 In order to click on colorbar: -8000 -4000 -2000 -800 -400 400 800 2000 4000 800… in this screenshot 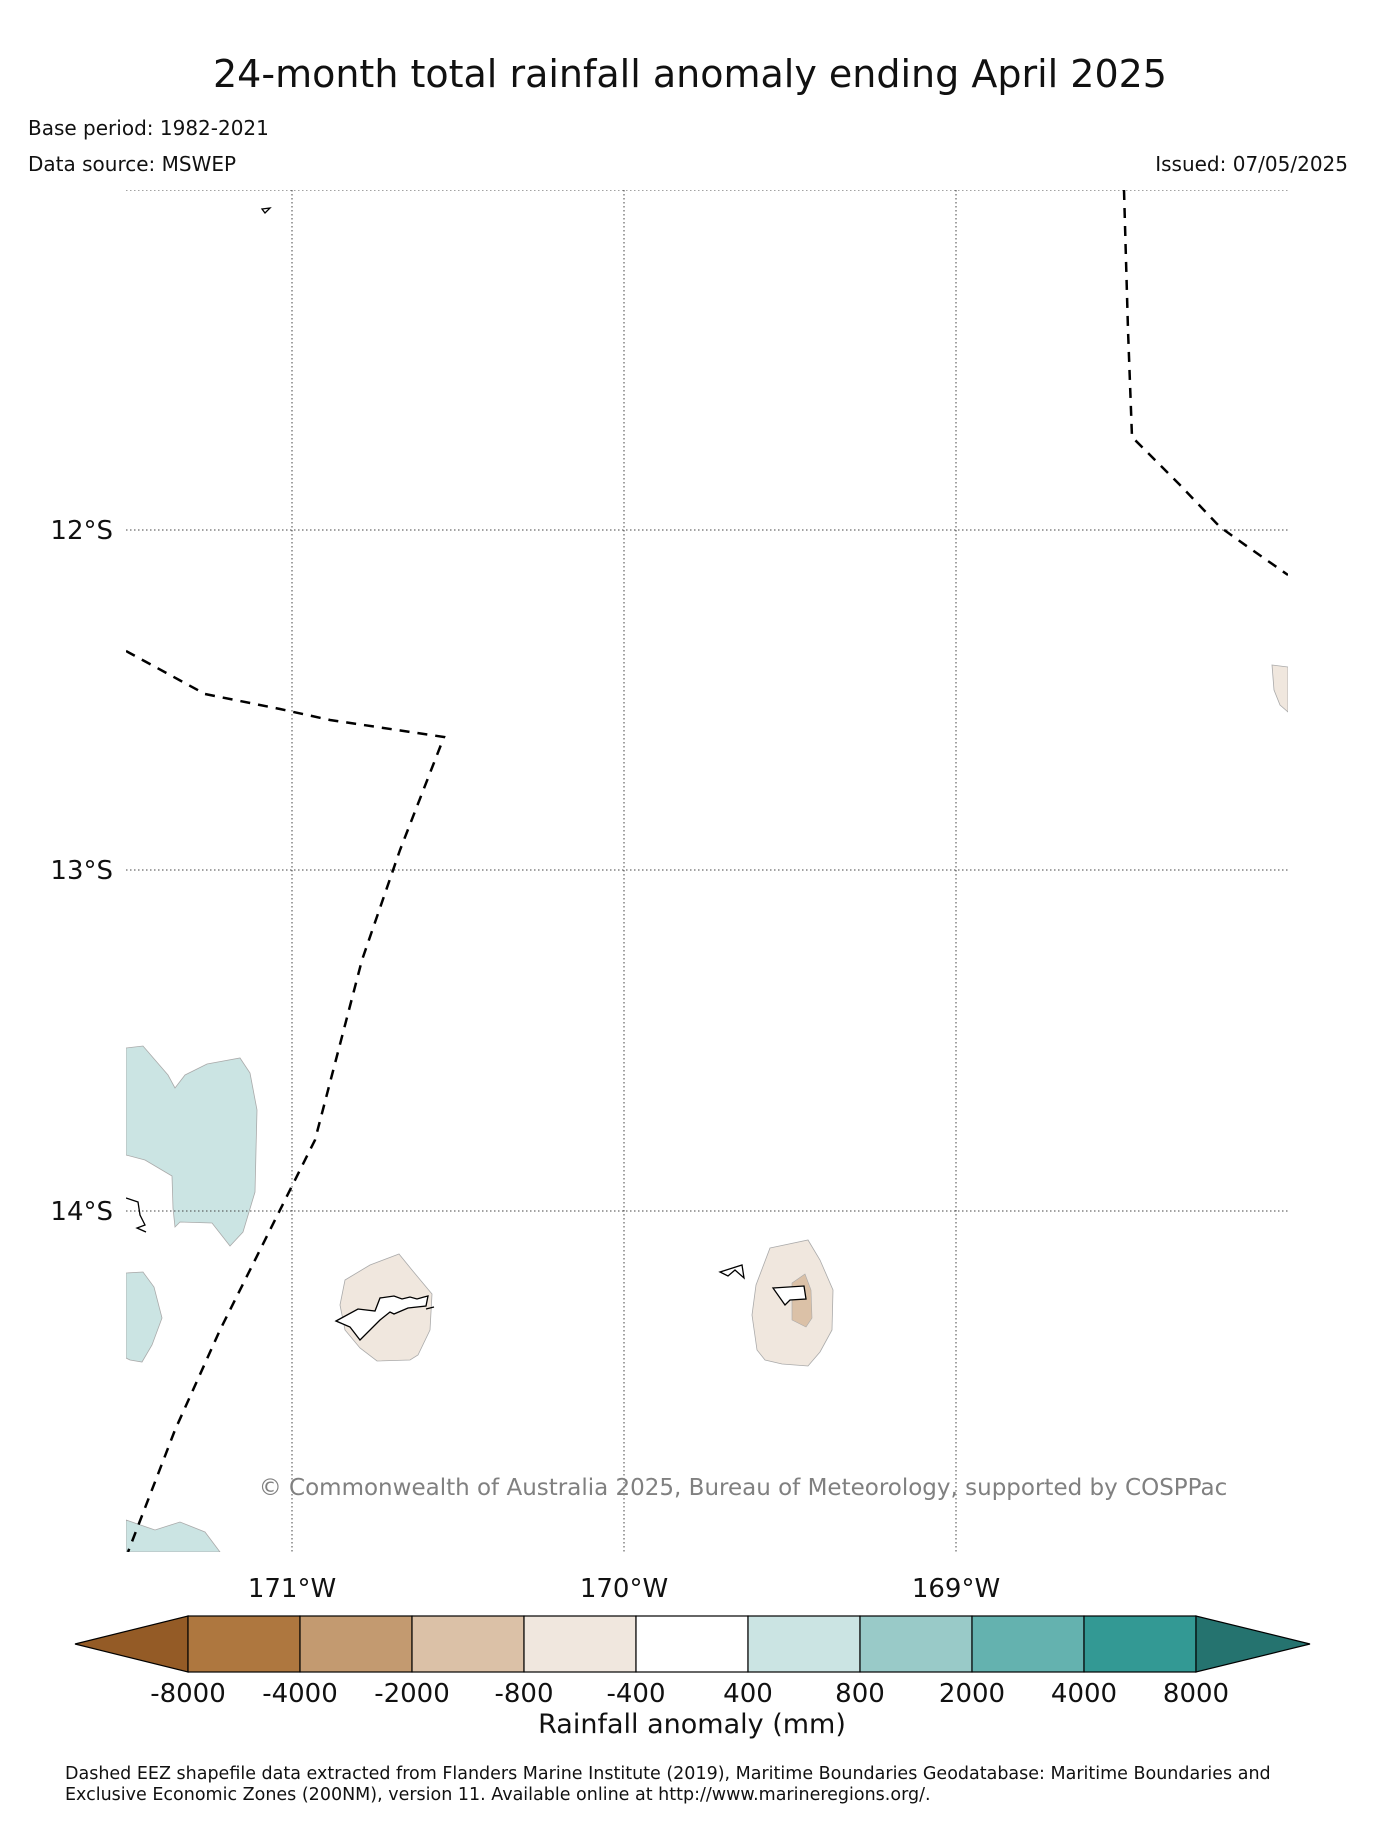, I will do `click(692, 1677)`.